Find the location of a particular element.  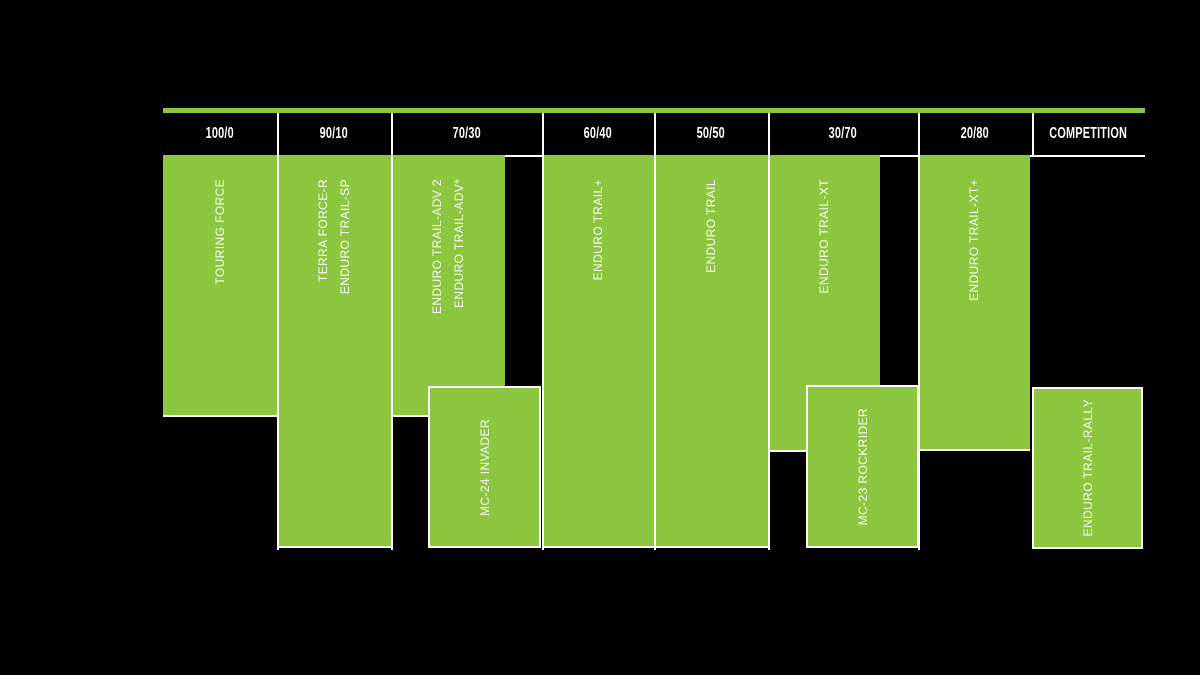

column-header-90-10: 90/10 is located at coordinates (334, 134).